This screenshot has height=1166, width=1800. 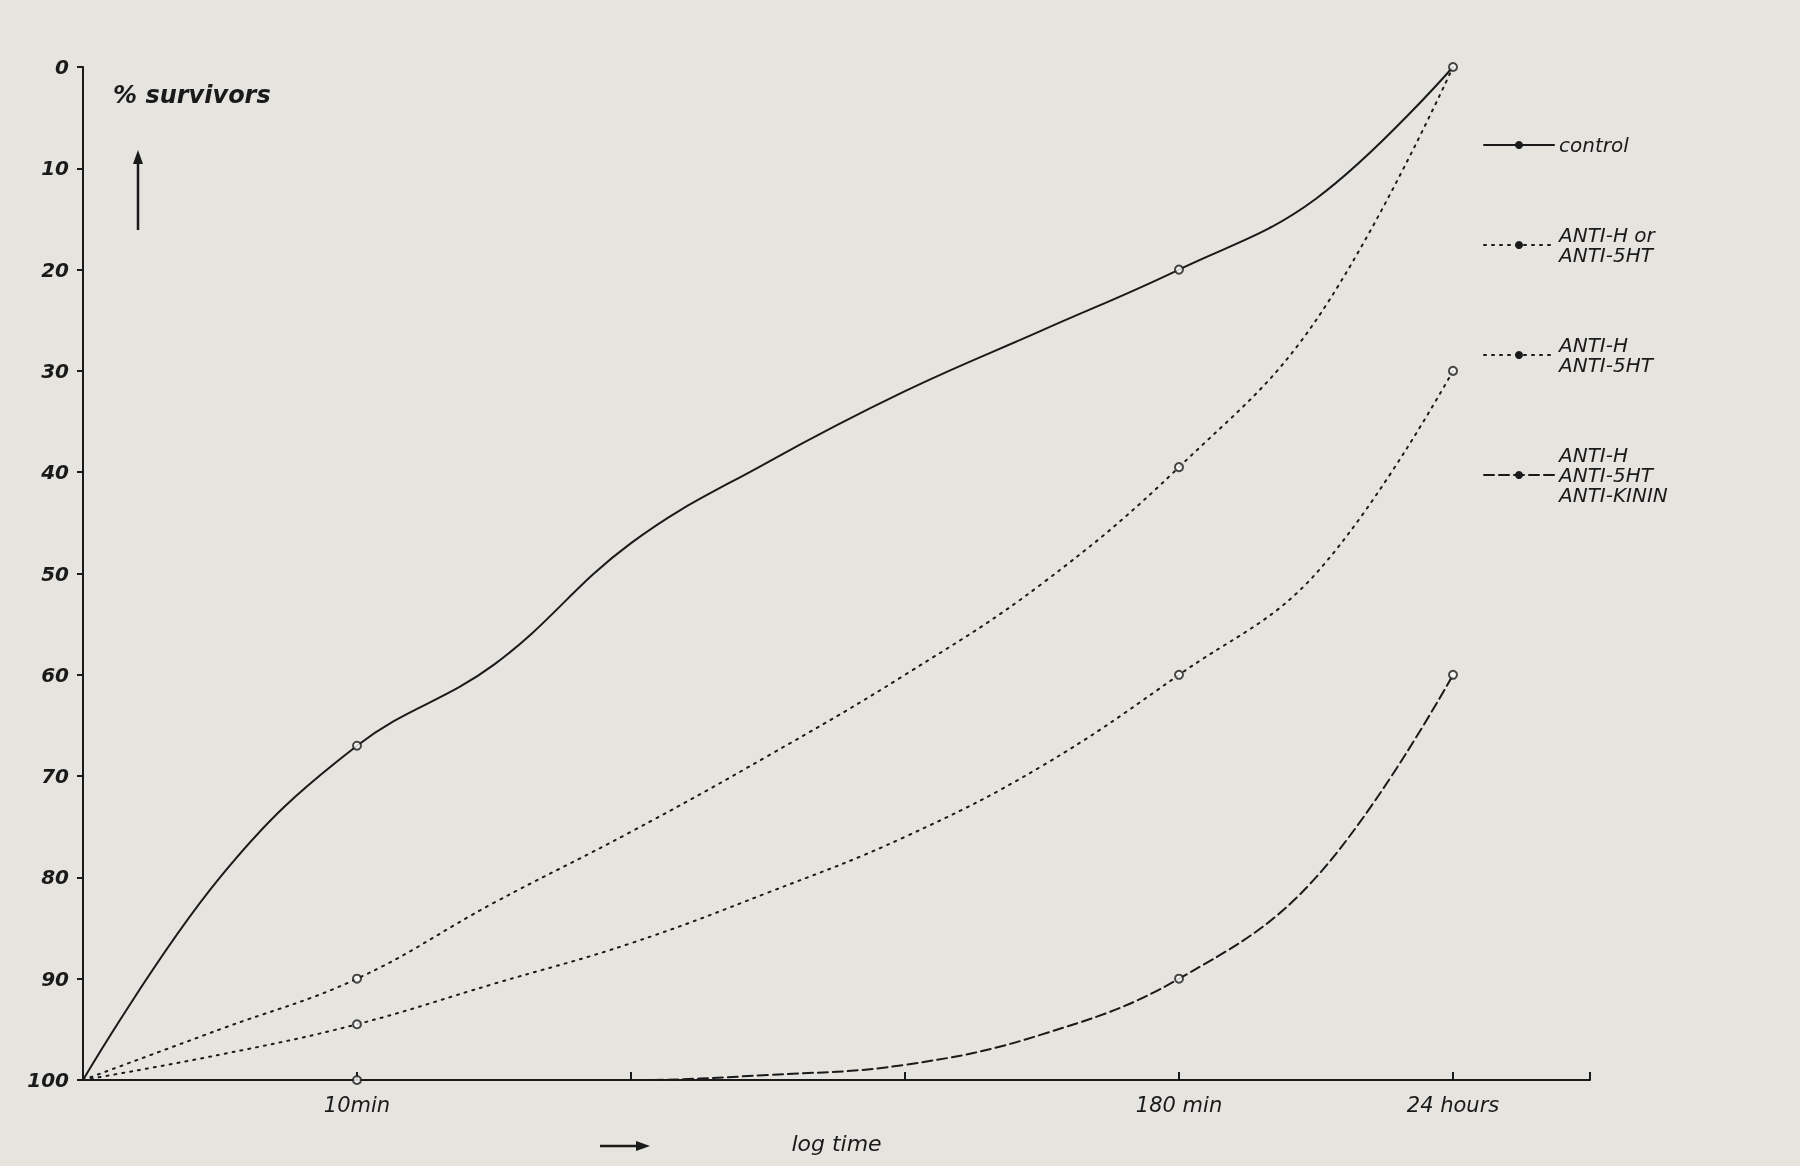 What do you see at coordinates (55, 370) in the screenshot?
I see `y-tick-label: 30` at bounding box center [55, 370].